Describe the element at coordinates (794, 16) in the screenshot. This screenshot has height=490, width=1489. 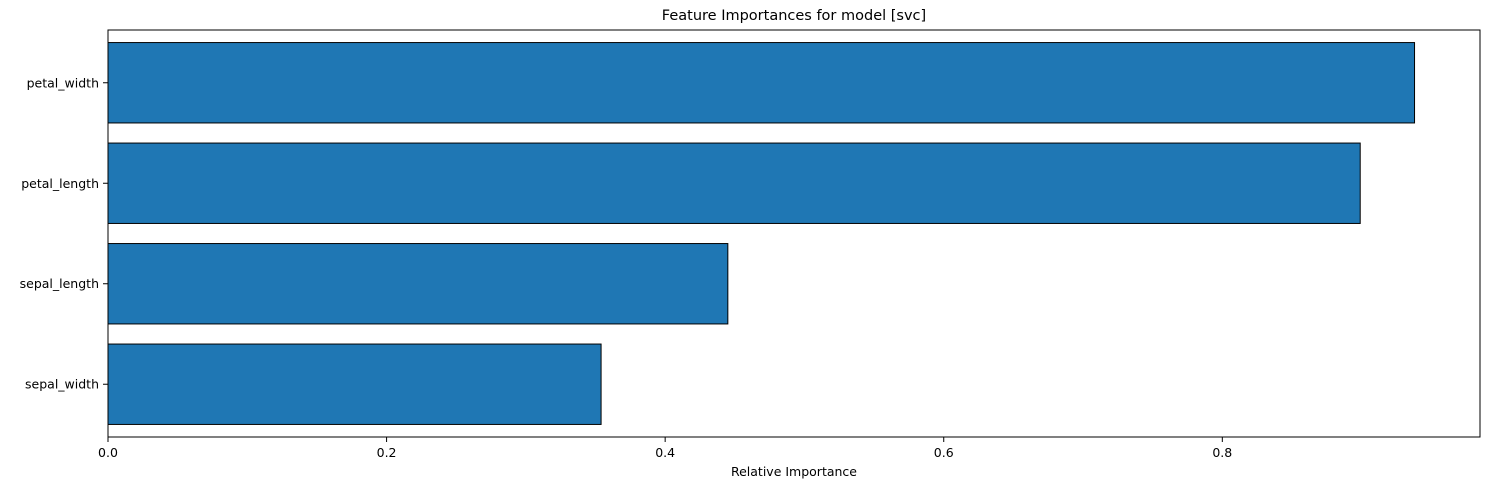
I see `chart-title: Feature Importances for model [svc]` at that location.